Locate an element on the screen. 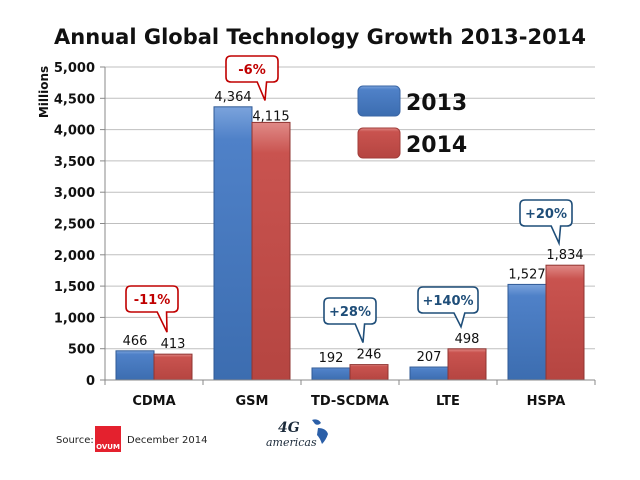 The image size is (640, 480). callout-lte: +140% is located at coordinates (448, 308).